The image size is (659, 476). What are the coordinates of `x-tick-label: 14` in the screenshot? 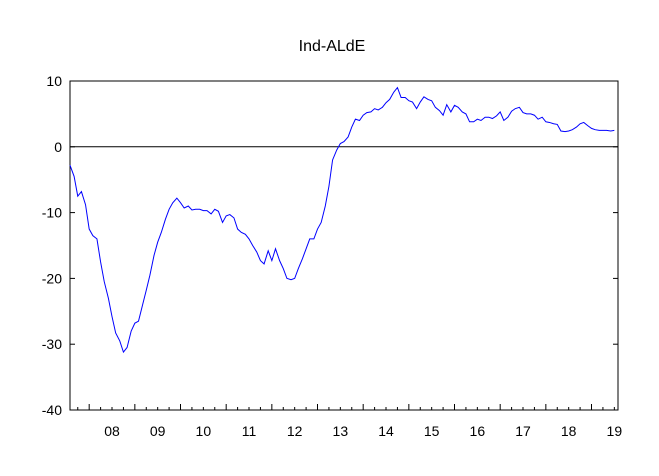 It's located at (386, 431).